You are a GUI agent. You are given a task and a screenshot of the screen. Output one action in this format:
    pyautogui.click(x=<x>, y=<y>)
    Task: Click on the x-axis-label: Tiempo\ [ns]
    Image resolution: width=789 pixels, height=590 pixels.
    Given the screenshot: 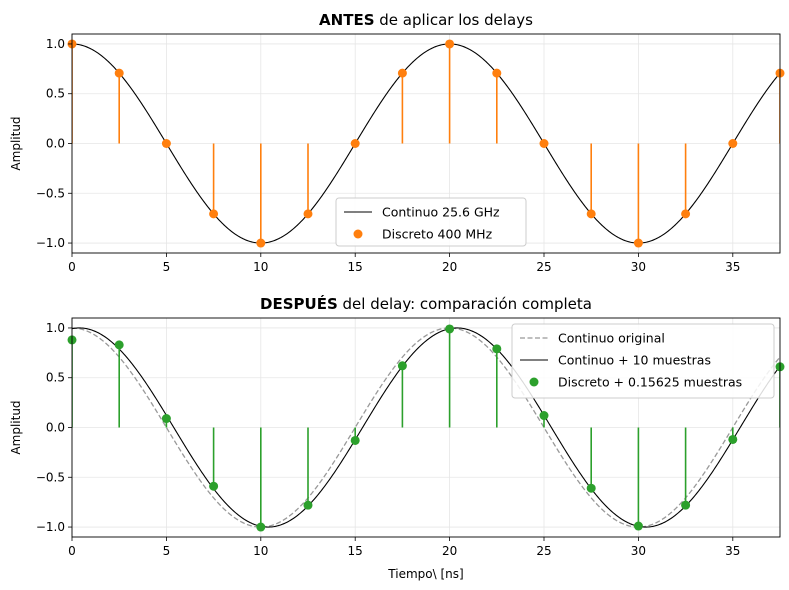 What is the action you would take?
    pyautogui.click(x=425, y=574)
    